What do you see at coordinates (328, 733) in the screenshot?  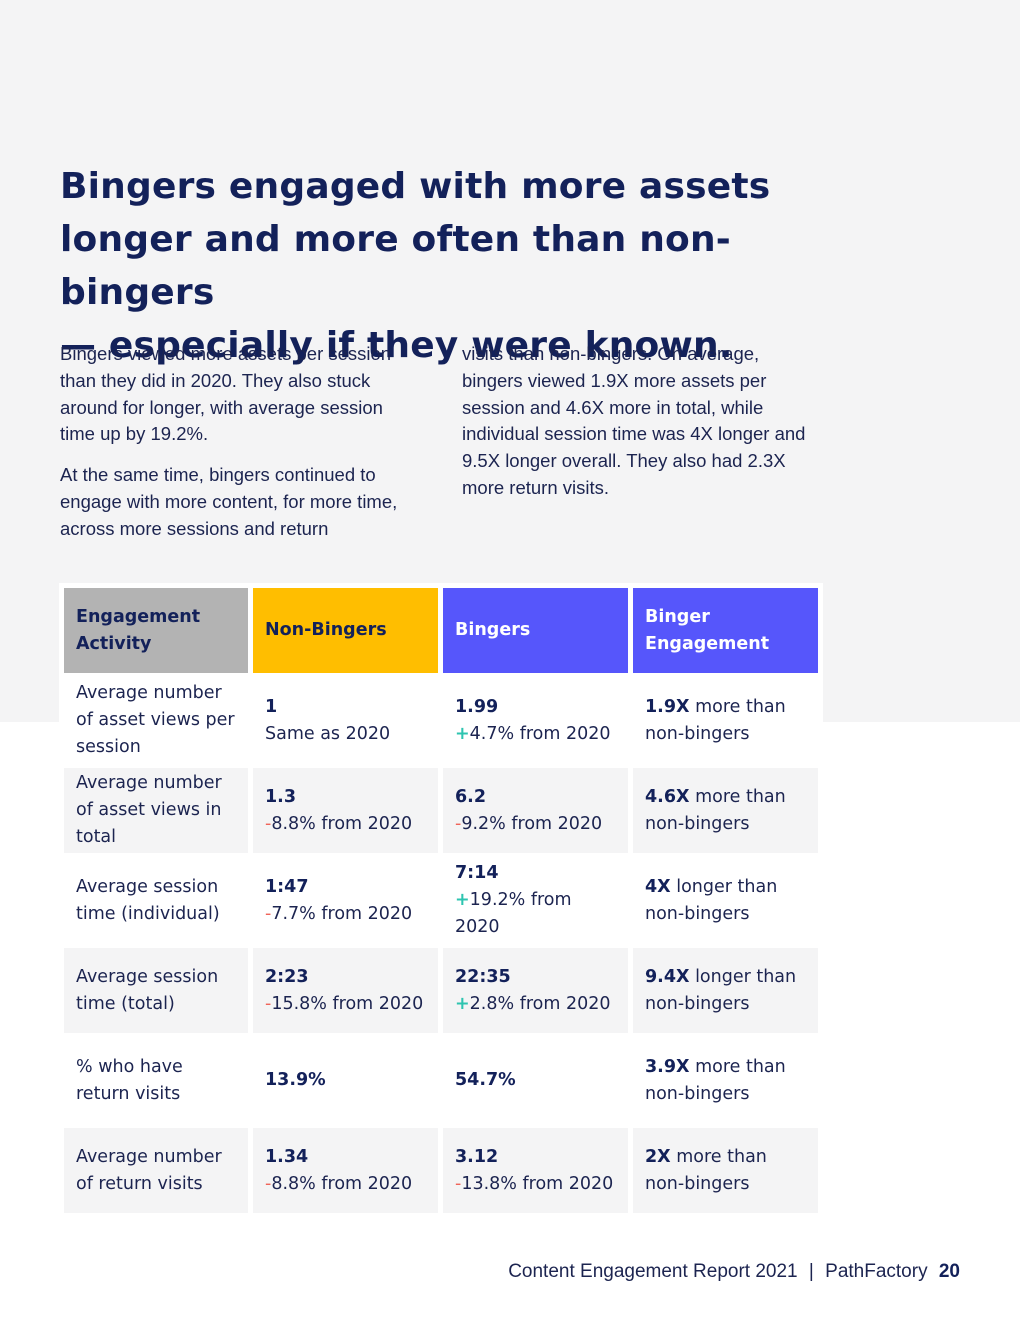 I see `non_bingers-change: Same as 2020` at bounding box center [328, 733].